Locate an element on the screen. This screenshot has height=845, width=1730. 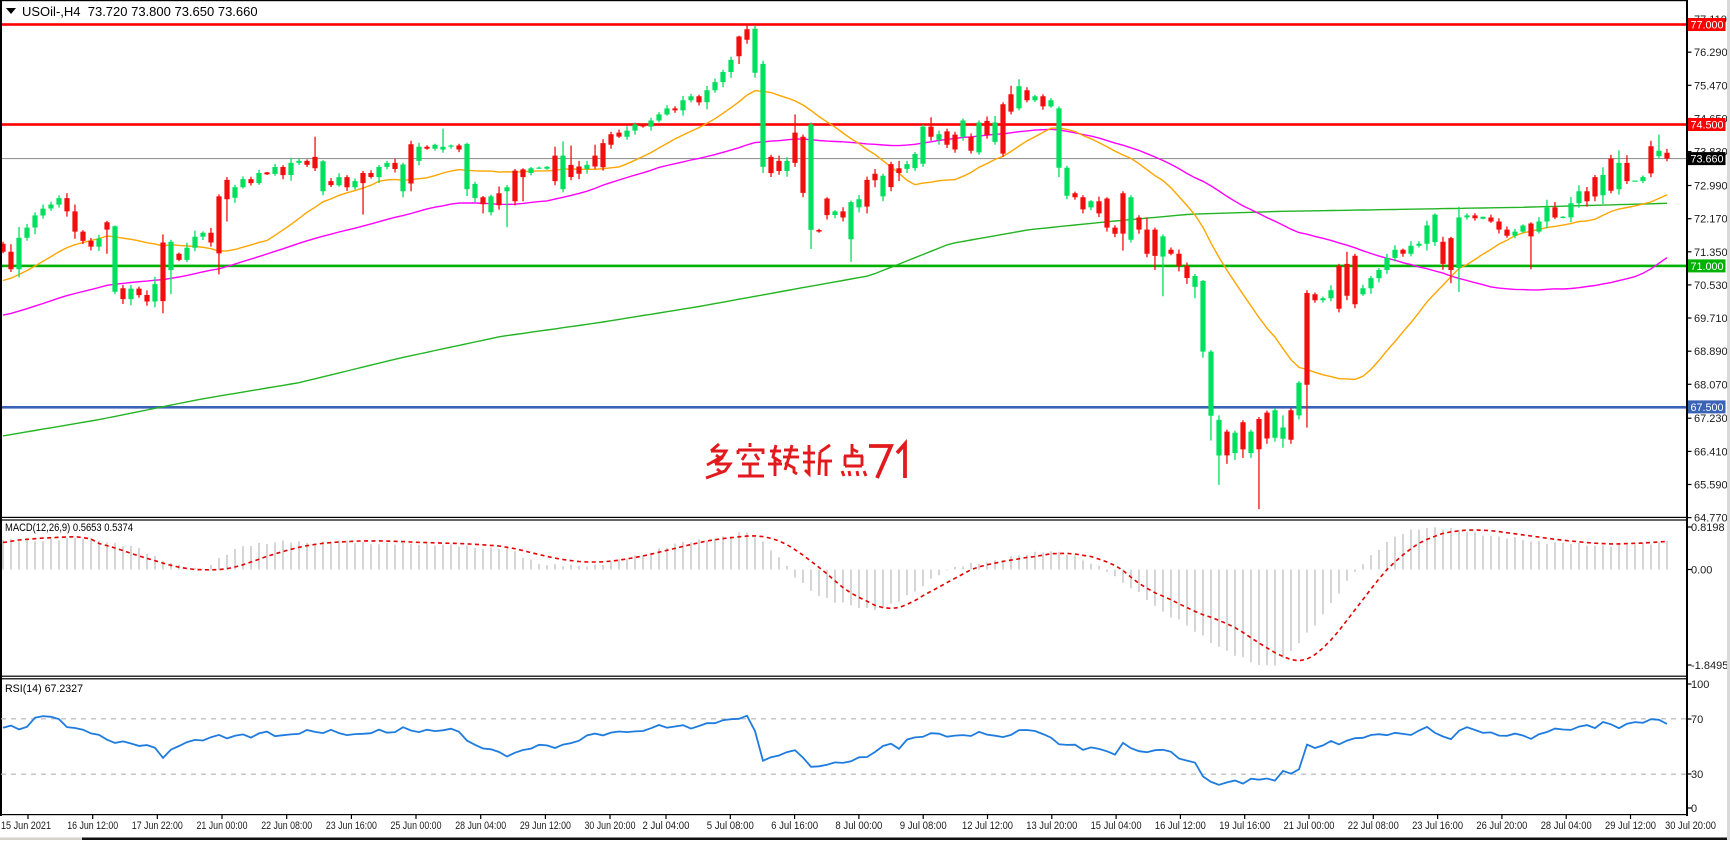
svg-text: 100 is located at coordinates (1700, 685).